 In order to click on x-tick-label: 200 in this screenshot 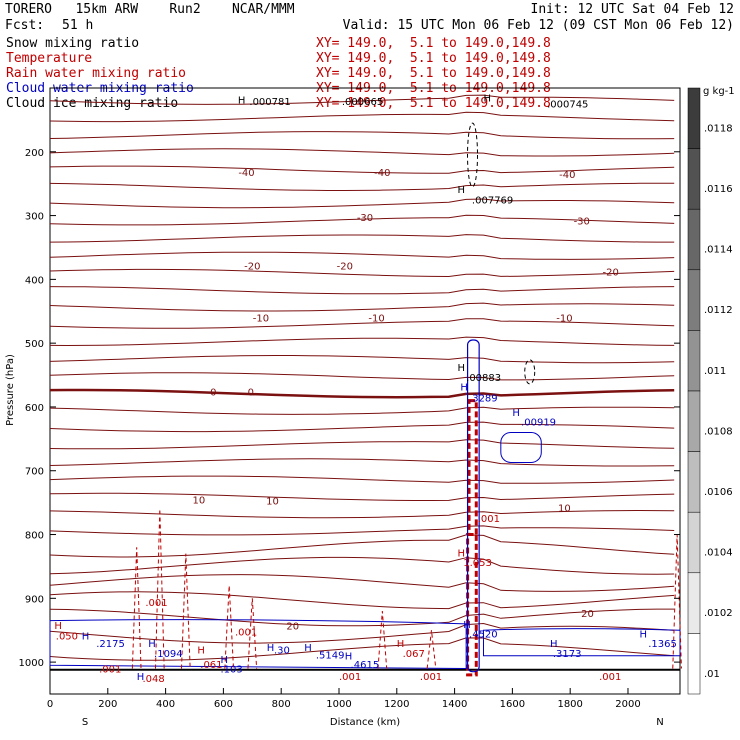, I will do `click(107, 704)`.